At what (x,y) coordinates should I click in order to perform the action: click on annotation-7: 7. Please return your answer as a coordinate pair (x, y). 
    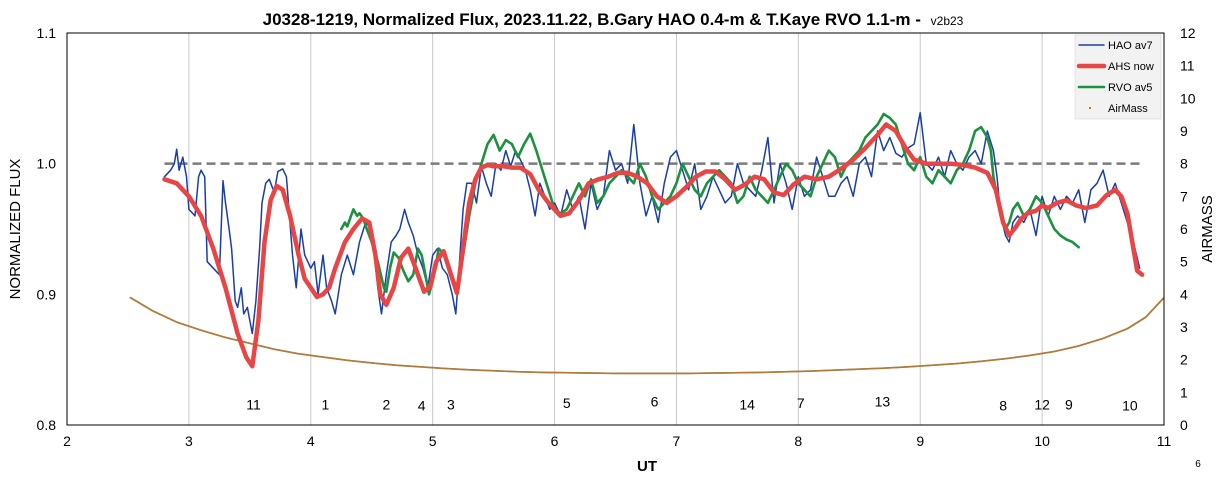
    Looking at the image, I should click on (801, 403).